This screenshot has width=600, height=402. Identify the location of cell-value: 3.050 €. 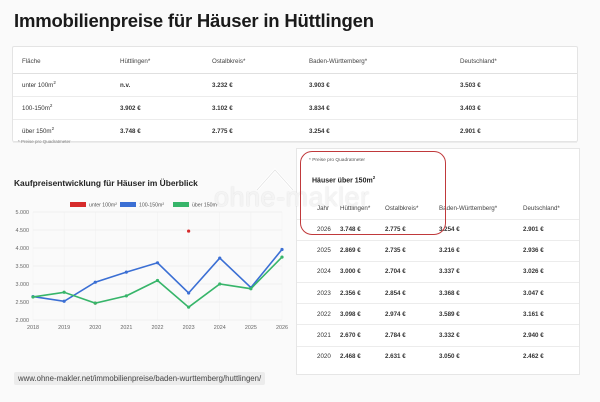
(481, 356).